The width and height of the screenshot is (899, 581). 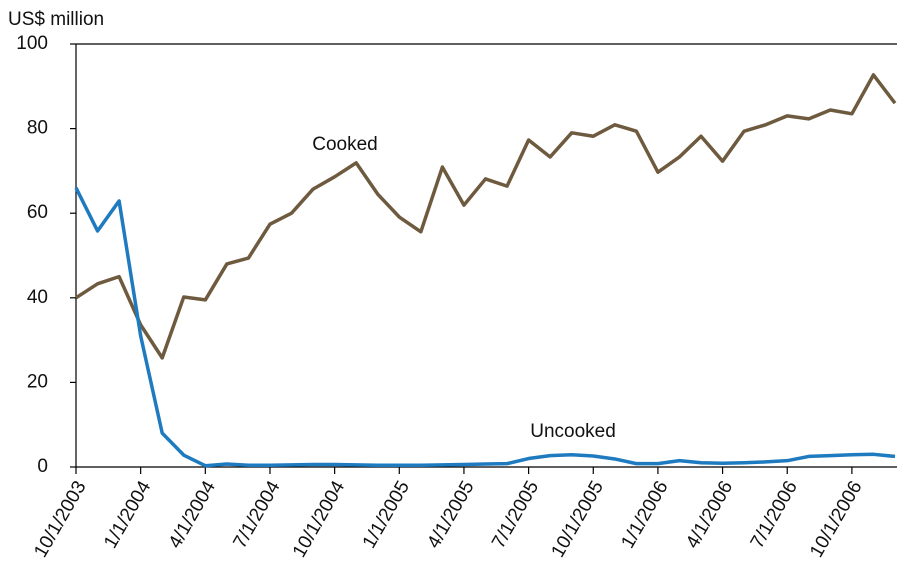 I want to click on x-tick-label: 4/1/2005, so click(x=450, y=515).